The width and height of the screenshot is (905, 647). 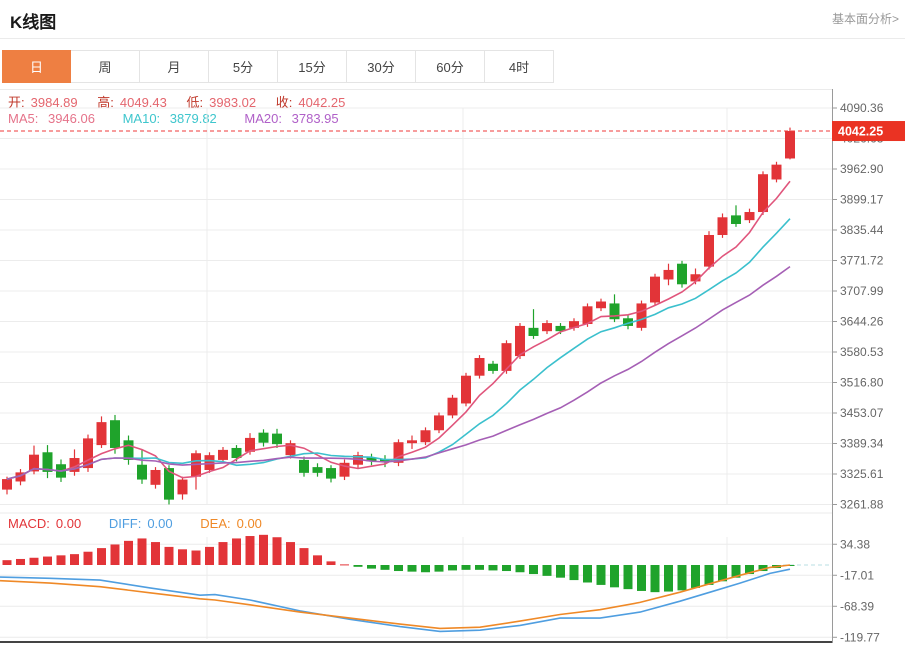 I want to click on svg-text: 3644.26, so click(x=862, y=321).